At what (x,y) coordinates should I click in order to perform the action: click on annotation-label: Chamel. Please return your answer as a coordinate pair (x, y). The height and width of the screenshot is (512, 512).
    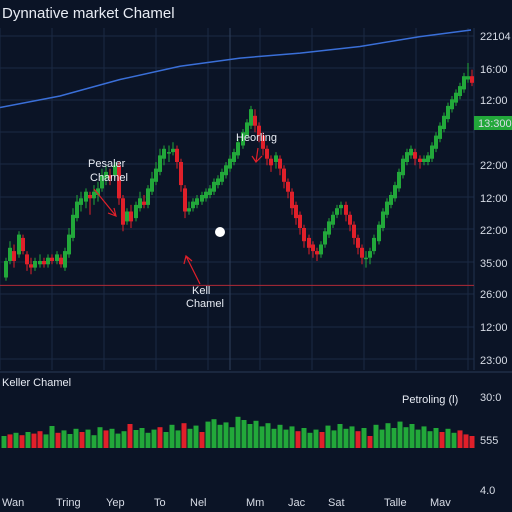
    Looking at the image, I should click on (109, 178).